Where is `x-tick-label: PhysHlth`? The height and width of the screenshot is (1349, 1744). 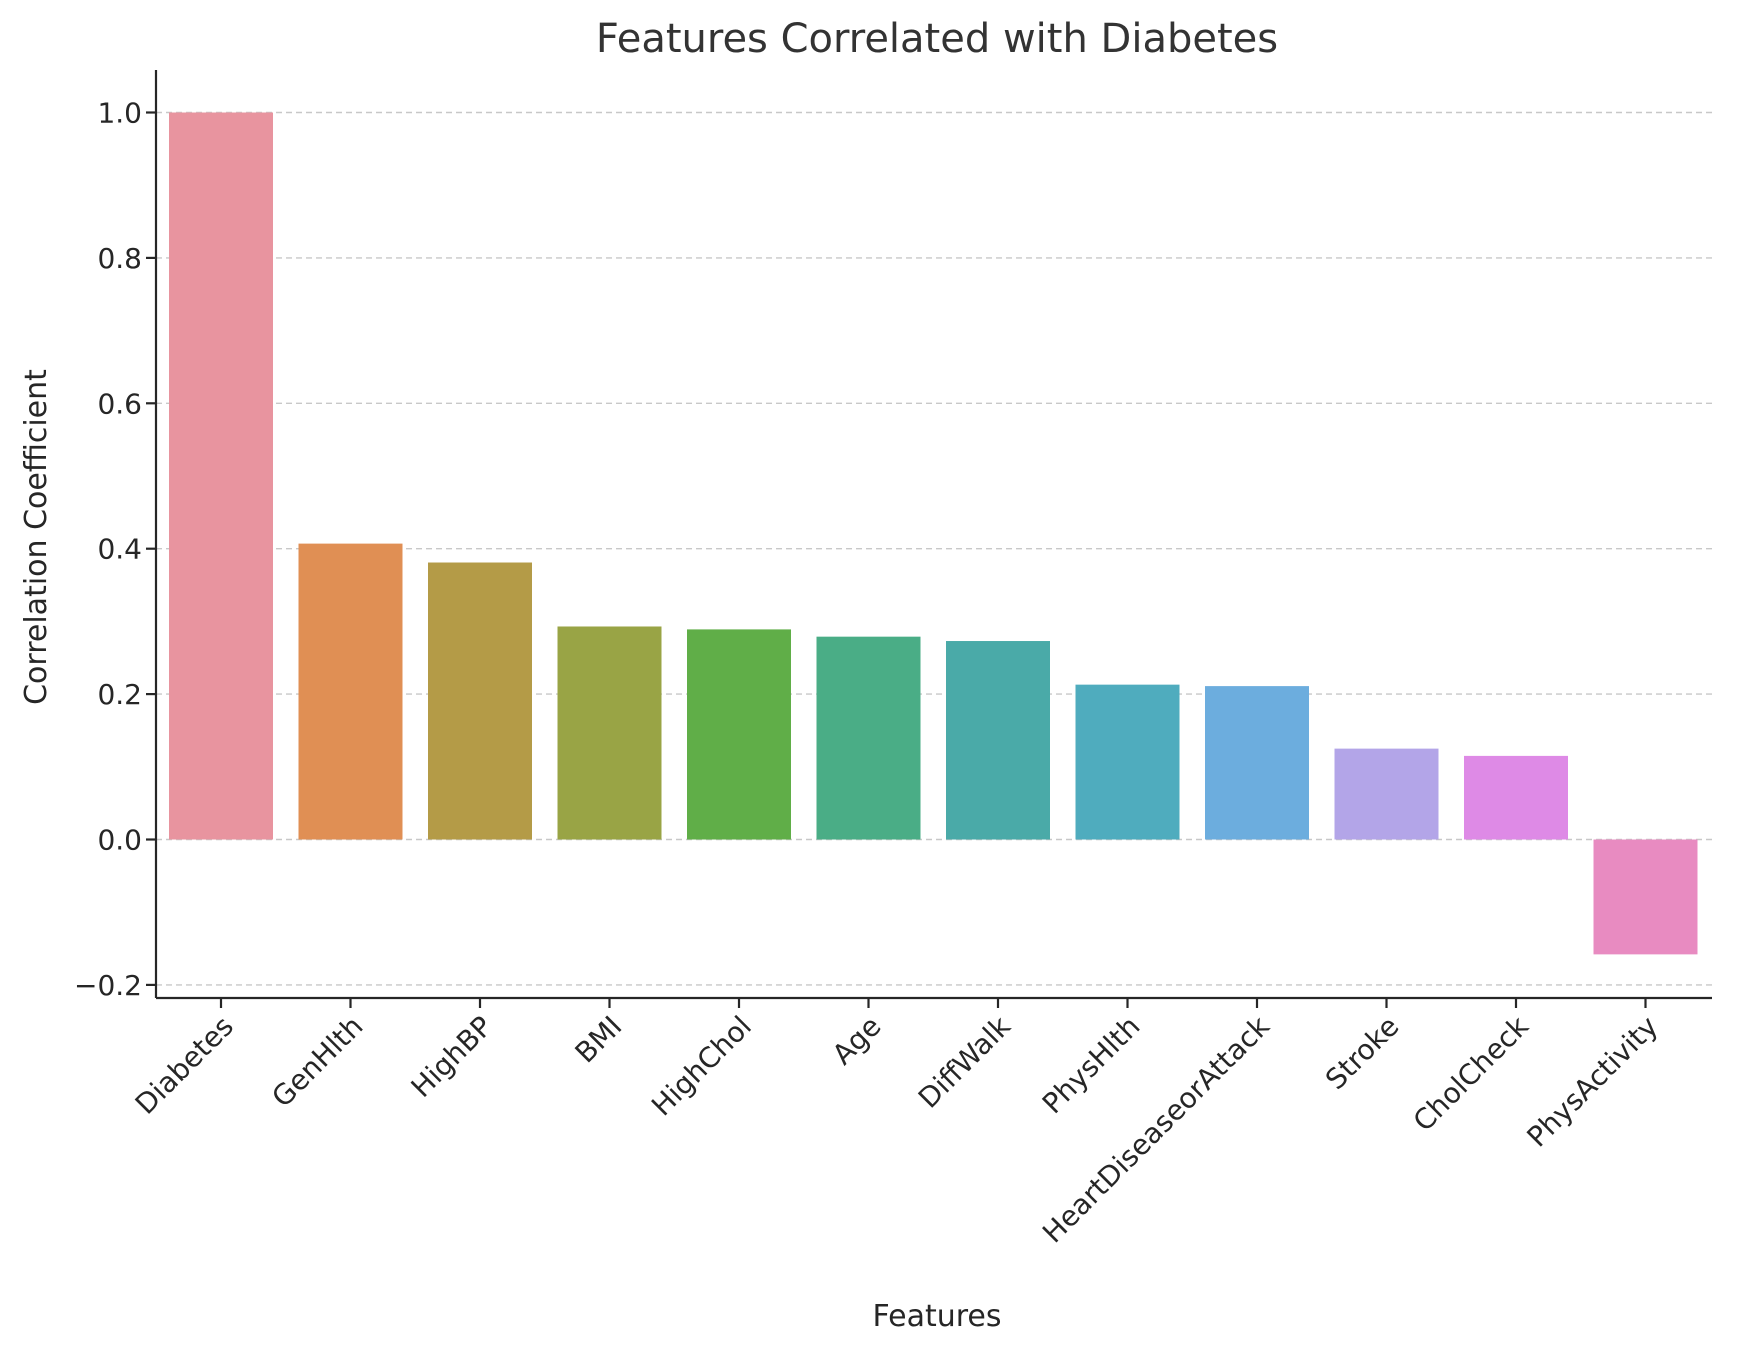 x-tick-label: PhysHlth is located at coordinates (1091, 1065).